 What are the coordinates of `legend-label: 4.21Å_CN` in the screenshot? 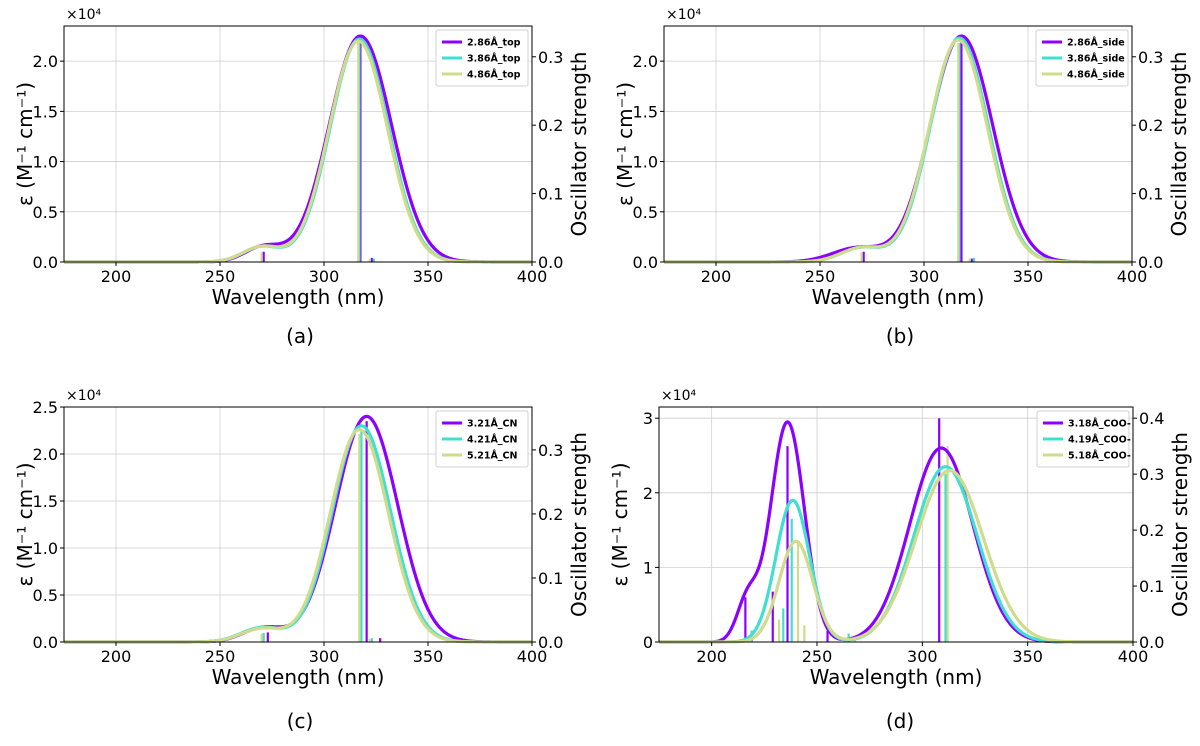 It's located at (492, 440).